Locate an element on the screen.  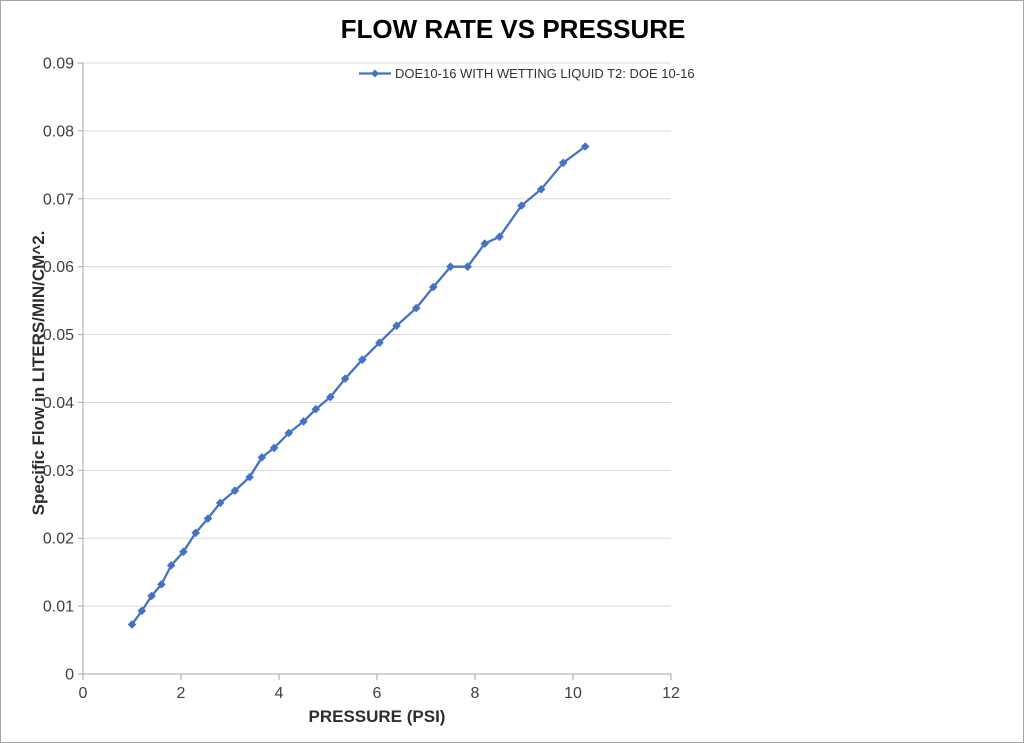
x-axis-title: PRESSURE (PSI) is located at coordinates (377, 716).